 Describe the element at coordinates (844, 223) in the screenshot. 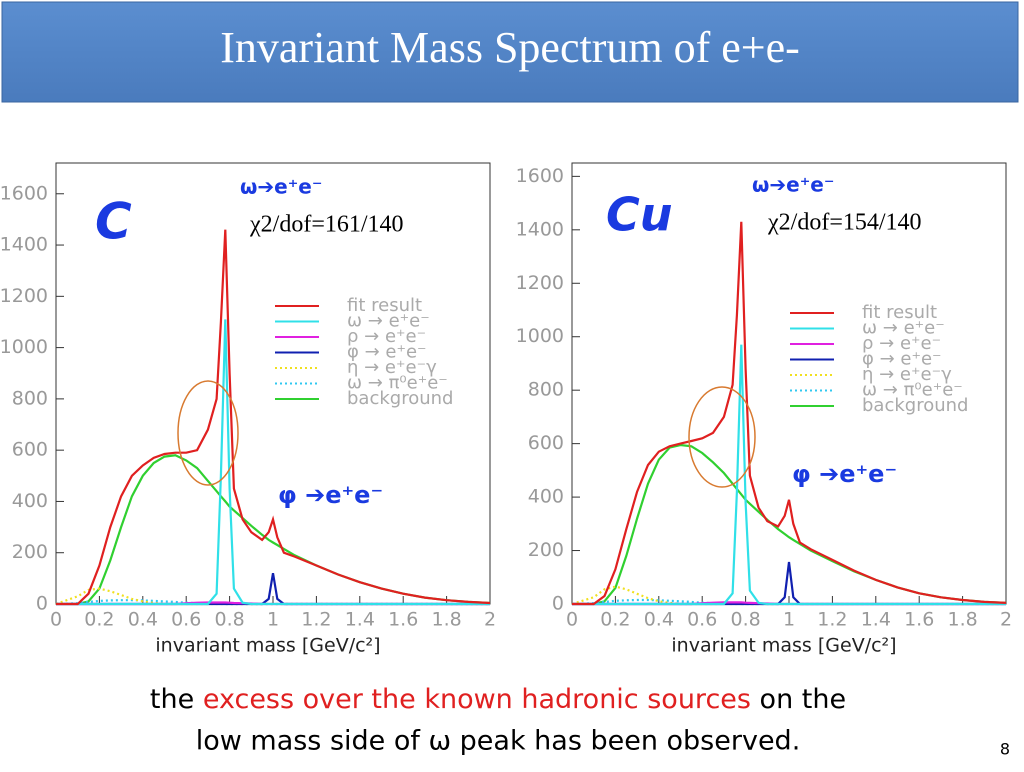

I see `annotation: χ2/dof=154/140` at that location.